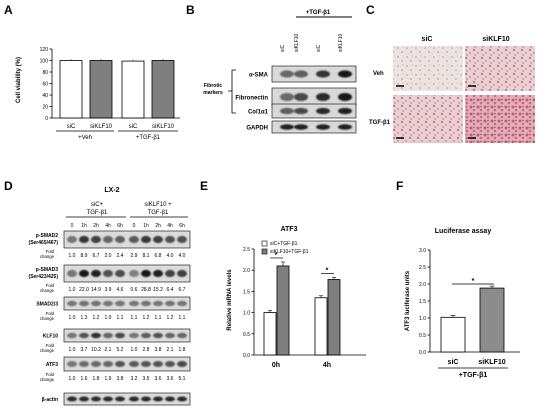  What do you see at coordinates (47, 305) in the screenshot?
I see `blot-row-label: SMAD2/3` at bounding box center [47, 305].